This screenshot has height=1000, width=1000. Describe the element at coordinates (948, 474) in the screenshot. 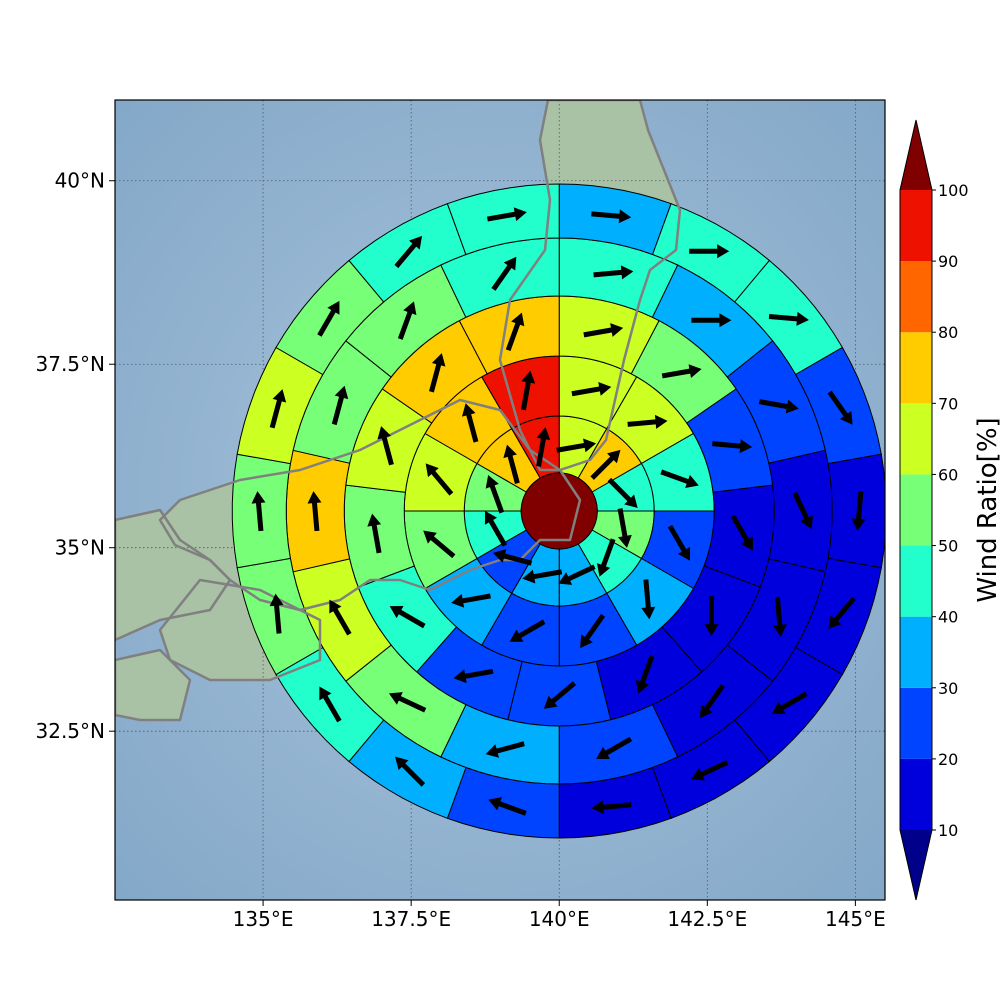

I see `colorbar-tick-label: 60` at that location.